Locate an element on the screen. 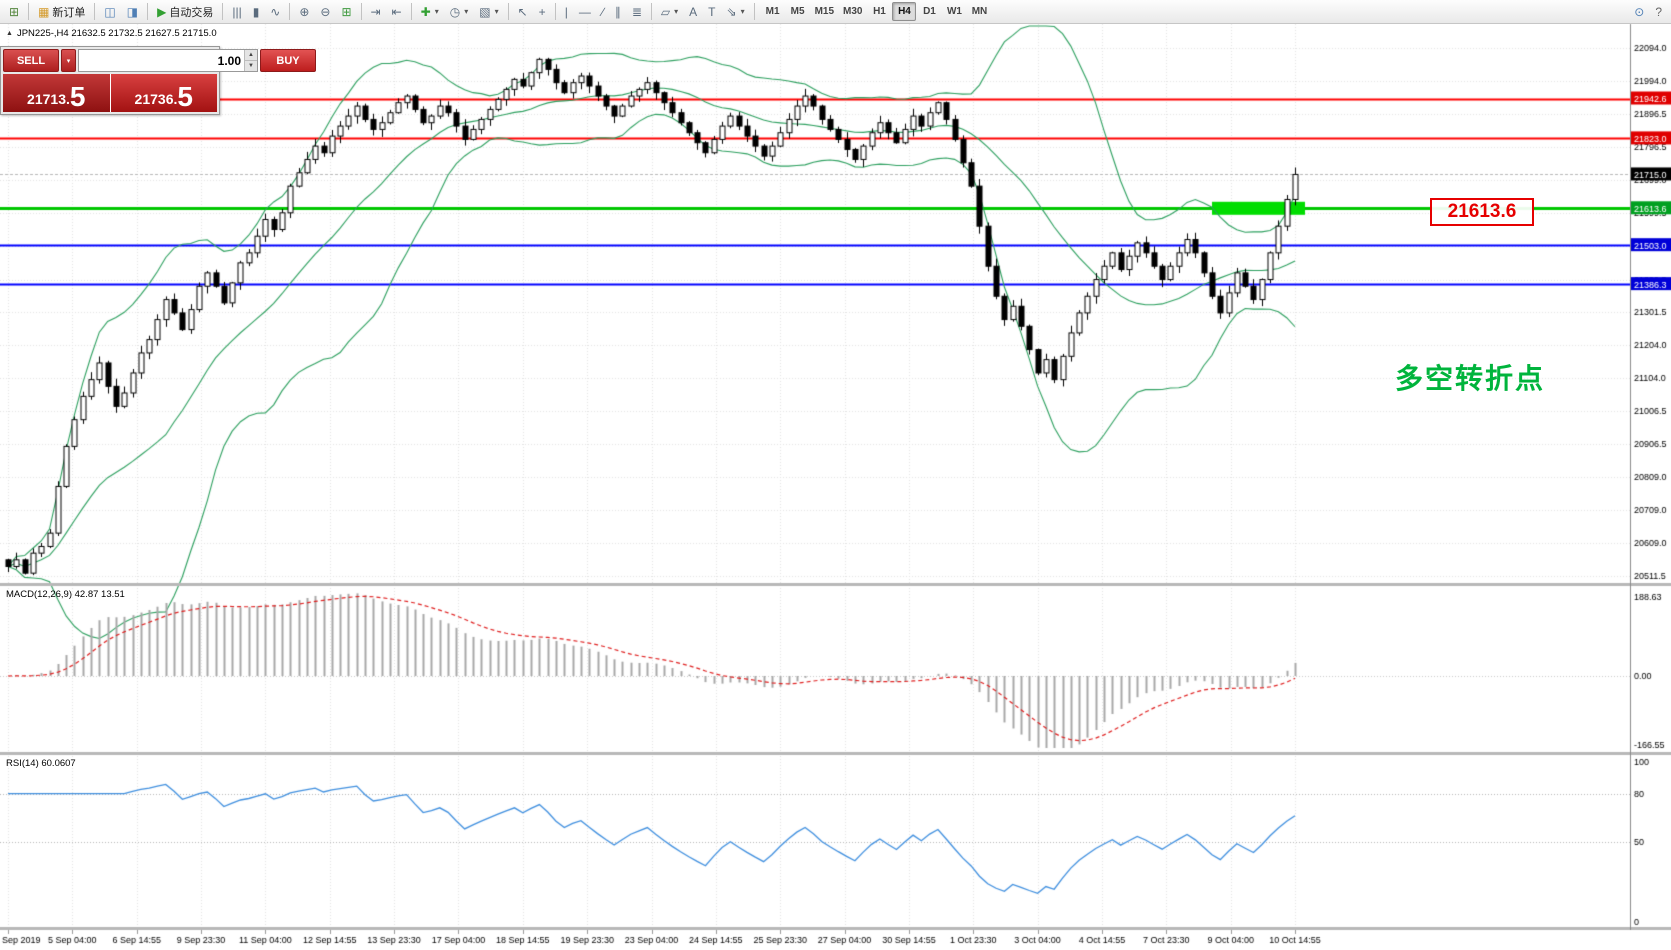 The image size is (1671, 950). new-order-button: ▦ 新订单 is located at coordinates (61, 12).